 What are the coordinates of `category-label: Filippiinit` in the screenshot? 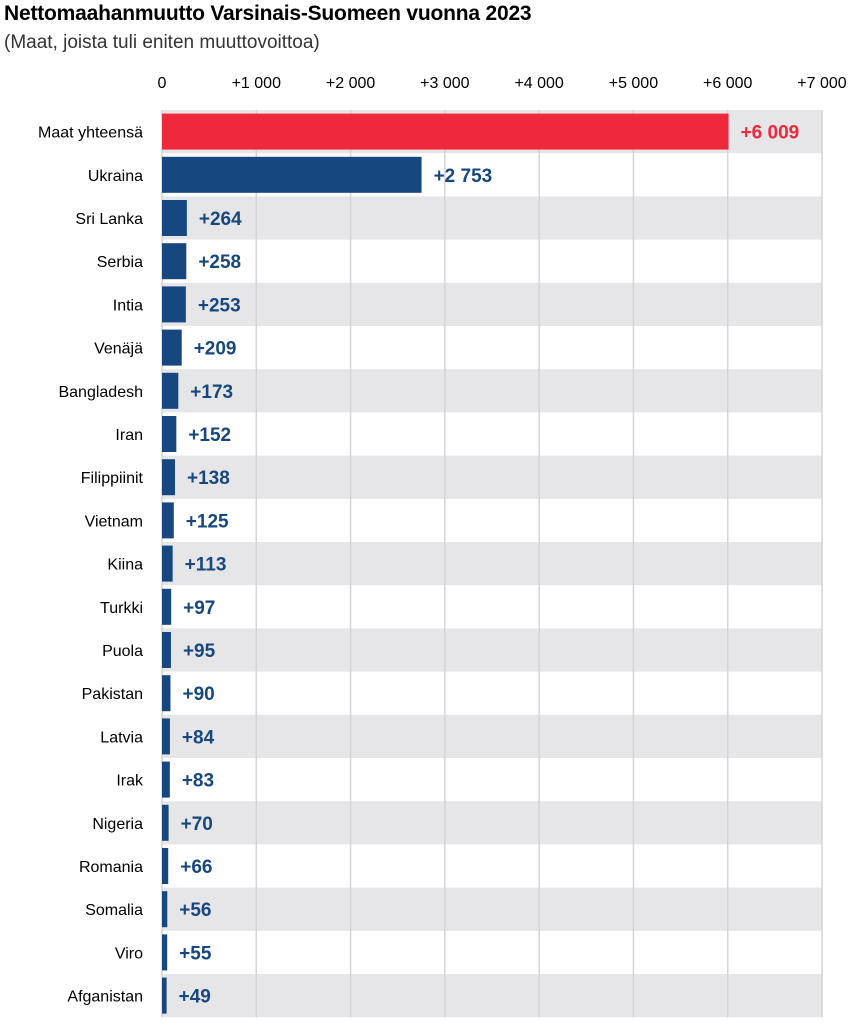 It's located at (112, 478).